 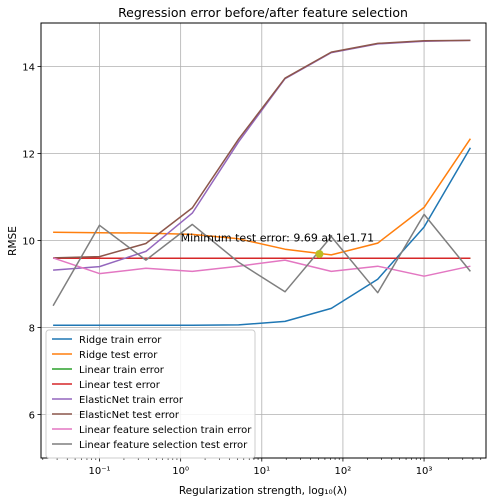 I want to click on annotation: Minimum test error: 9.69 at 1e1.71, so click(x=278, y=245).